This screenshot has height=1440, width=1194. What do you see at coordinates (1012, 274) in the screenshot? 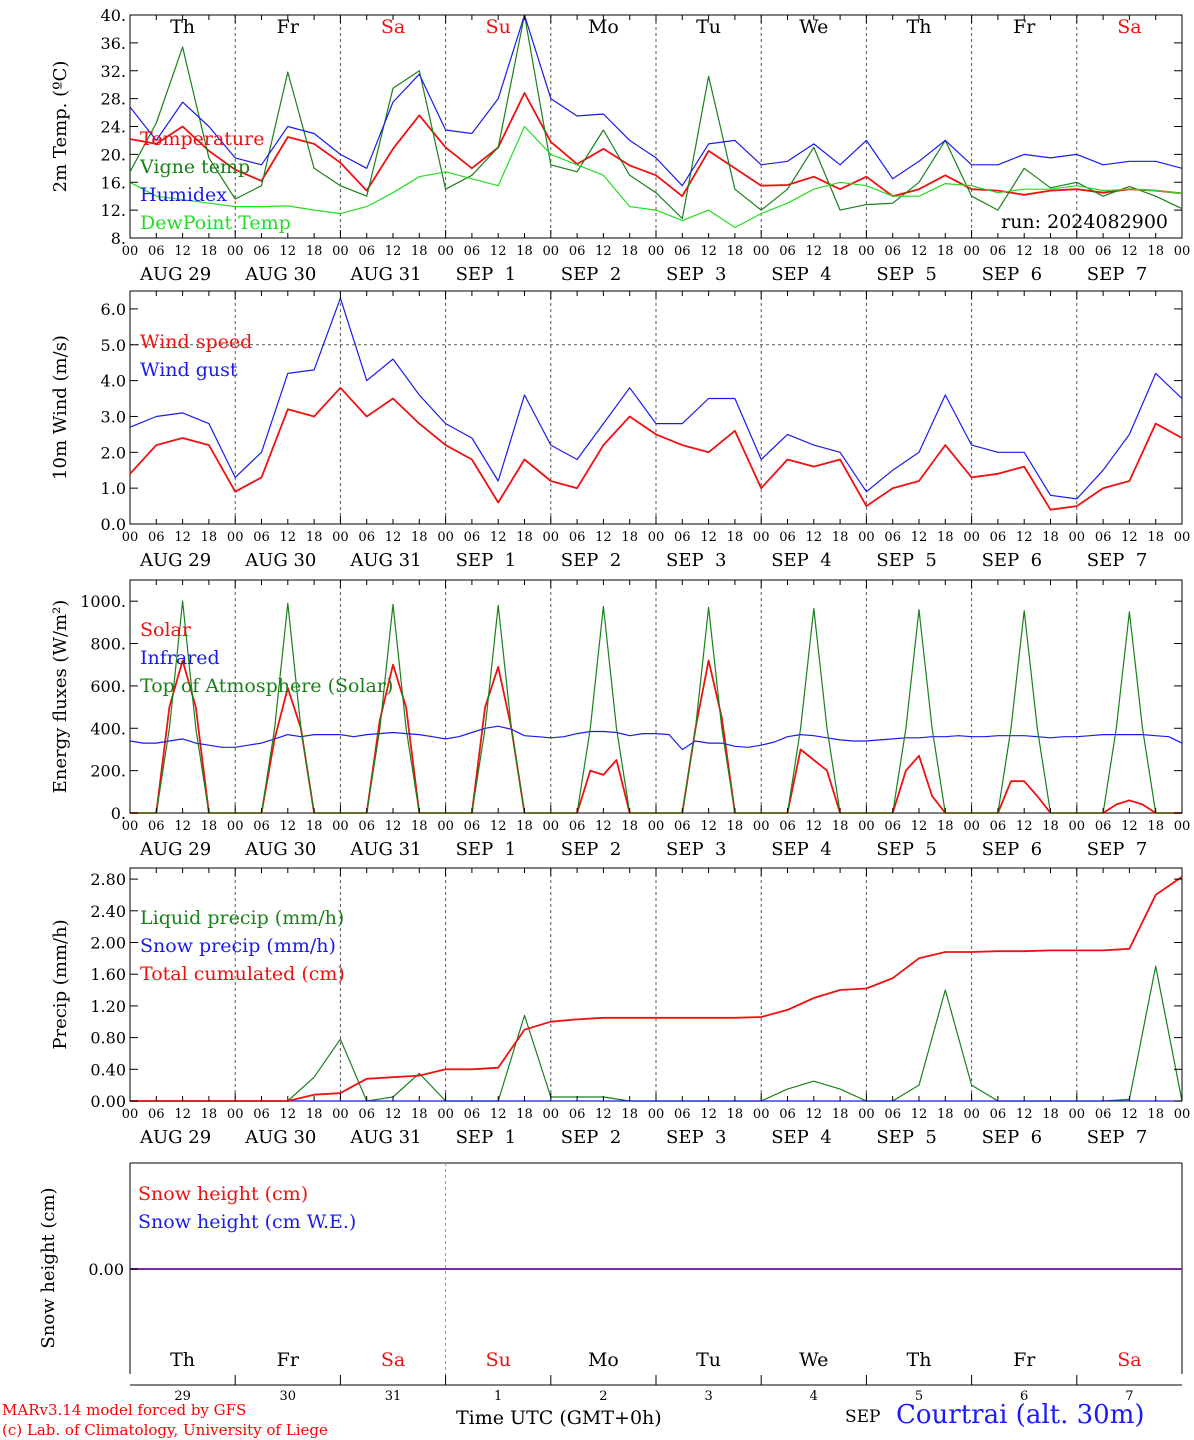
I see `temp-date-label: SEP 6` at bounding box center [1012, 274].